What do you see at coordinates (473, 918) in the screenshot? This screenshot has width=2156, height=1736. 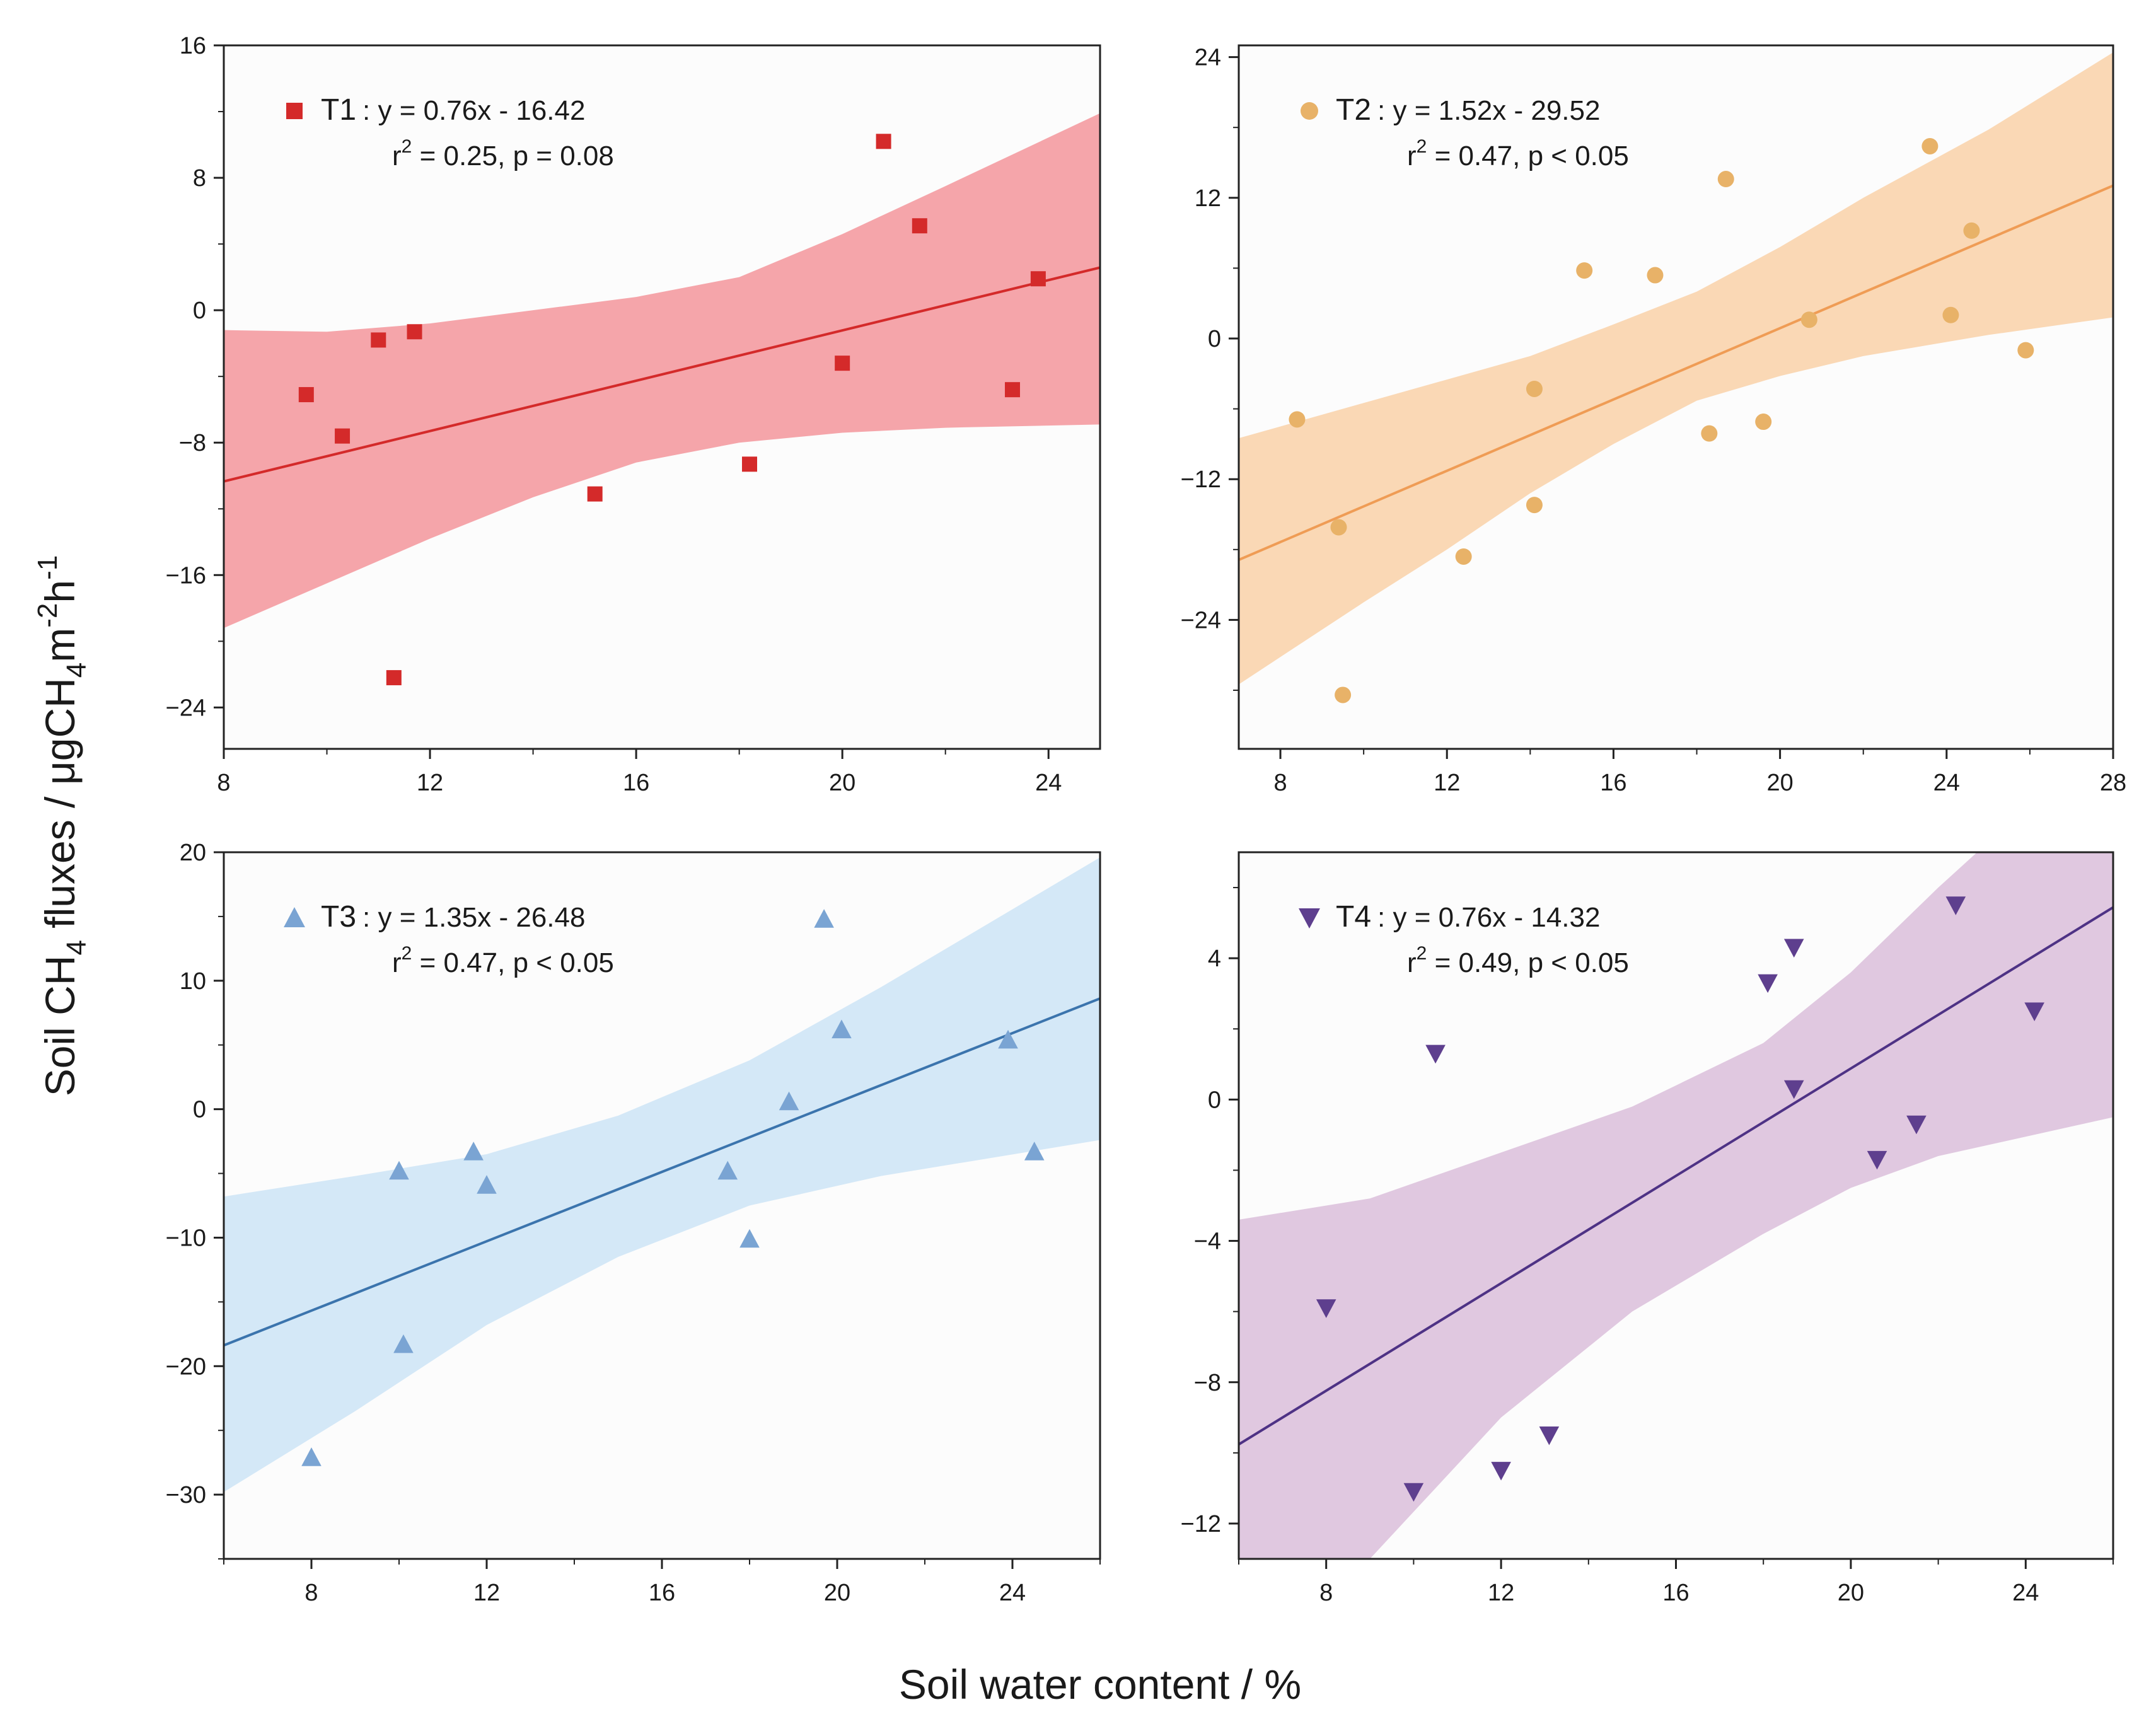 I see `legend-equation: : y = 1.35x - 26.48` at bounding box center [473, 918].